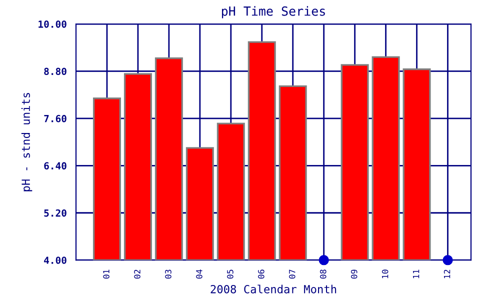 The width and height of the screenshot is (500, 300). Describe the element at coordinates (137, 274) in the screenshot. I see `x-tick-label: 02` at that location.